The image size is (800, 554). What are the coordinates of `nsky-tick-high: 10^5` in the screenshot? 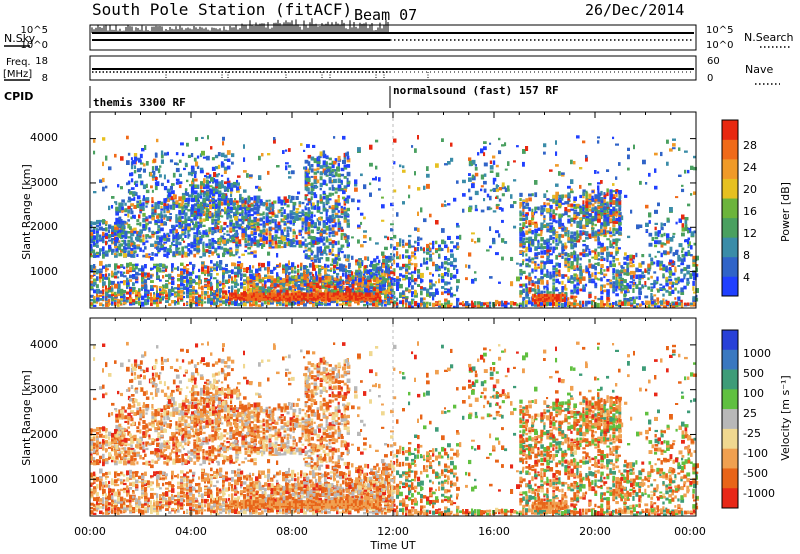 It's located at (34, 30).